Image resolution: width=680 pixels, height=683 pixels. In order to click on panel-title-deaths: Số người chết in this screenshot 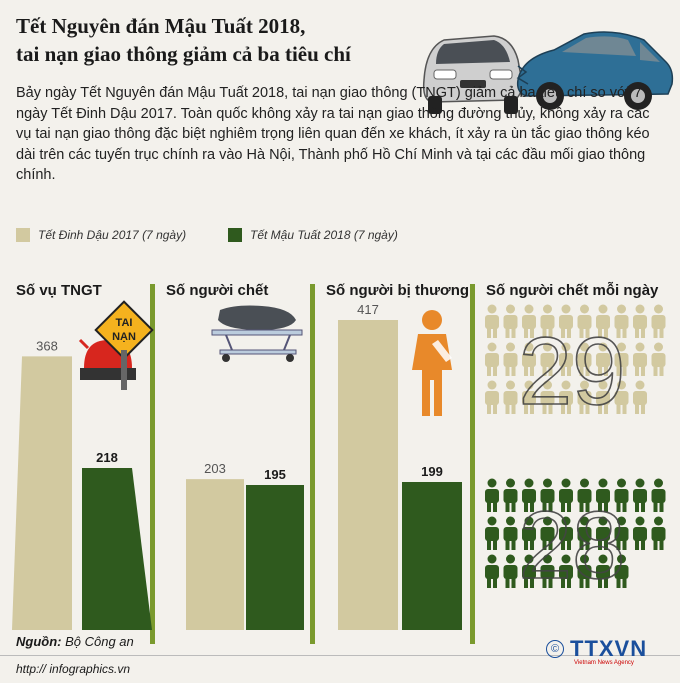, I will do `click(217, 290)`.